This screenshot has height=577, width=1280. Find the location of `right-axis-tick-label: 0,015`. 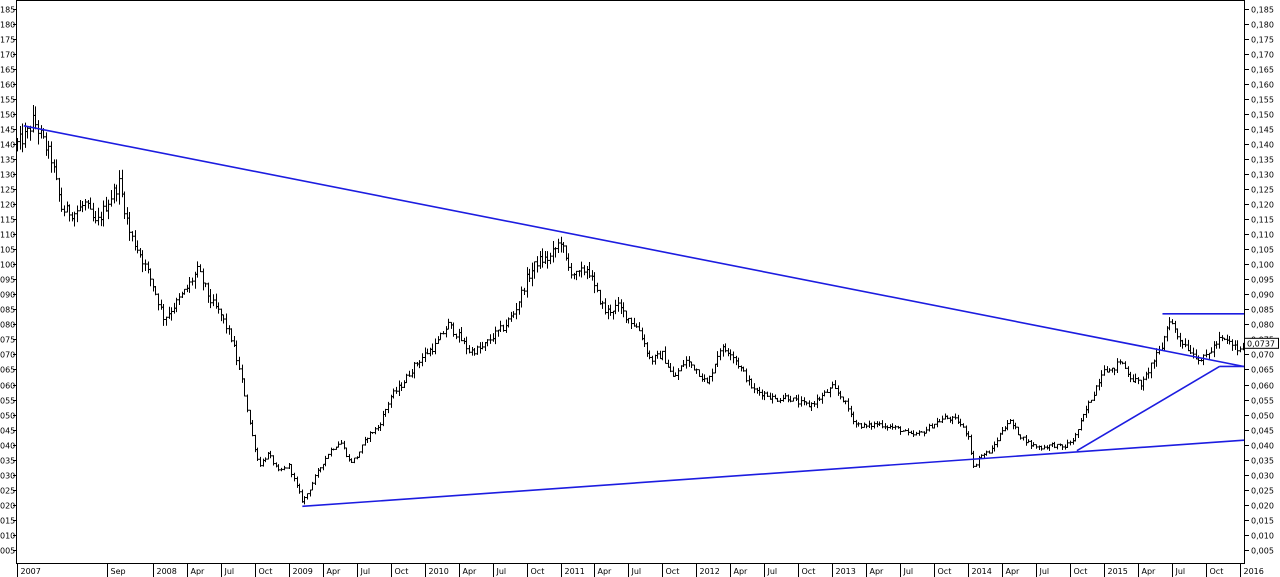

right-axis-tick-label: 0,015 is located at coordinates (1262, 521).